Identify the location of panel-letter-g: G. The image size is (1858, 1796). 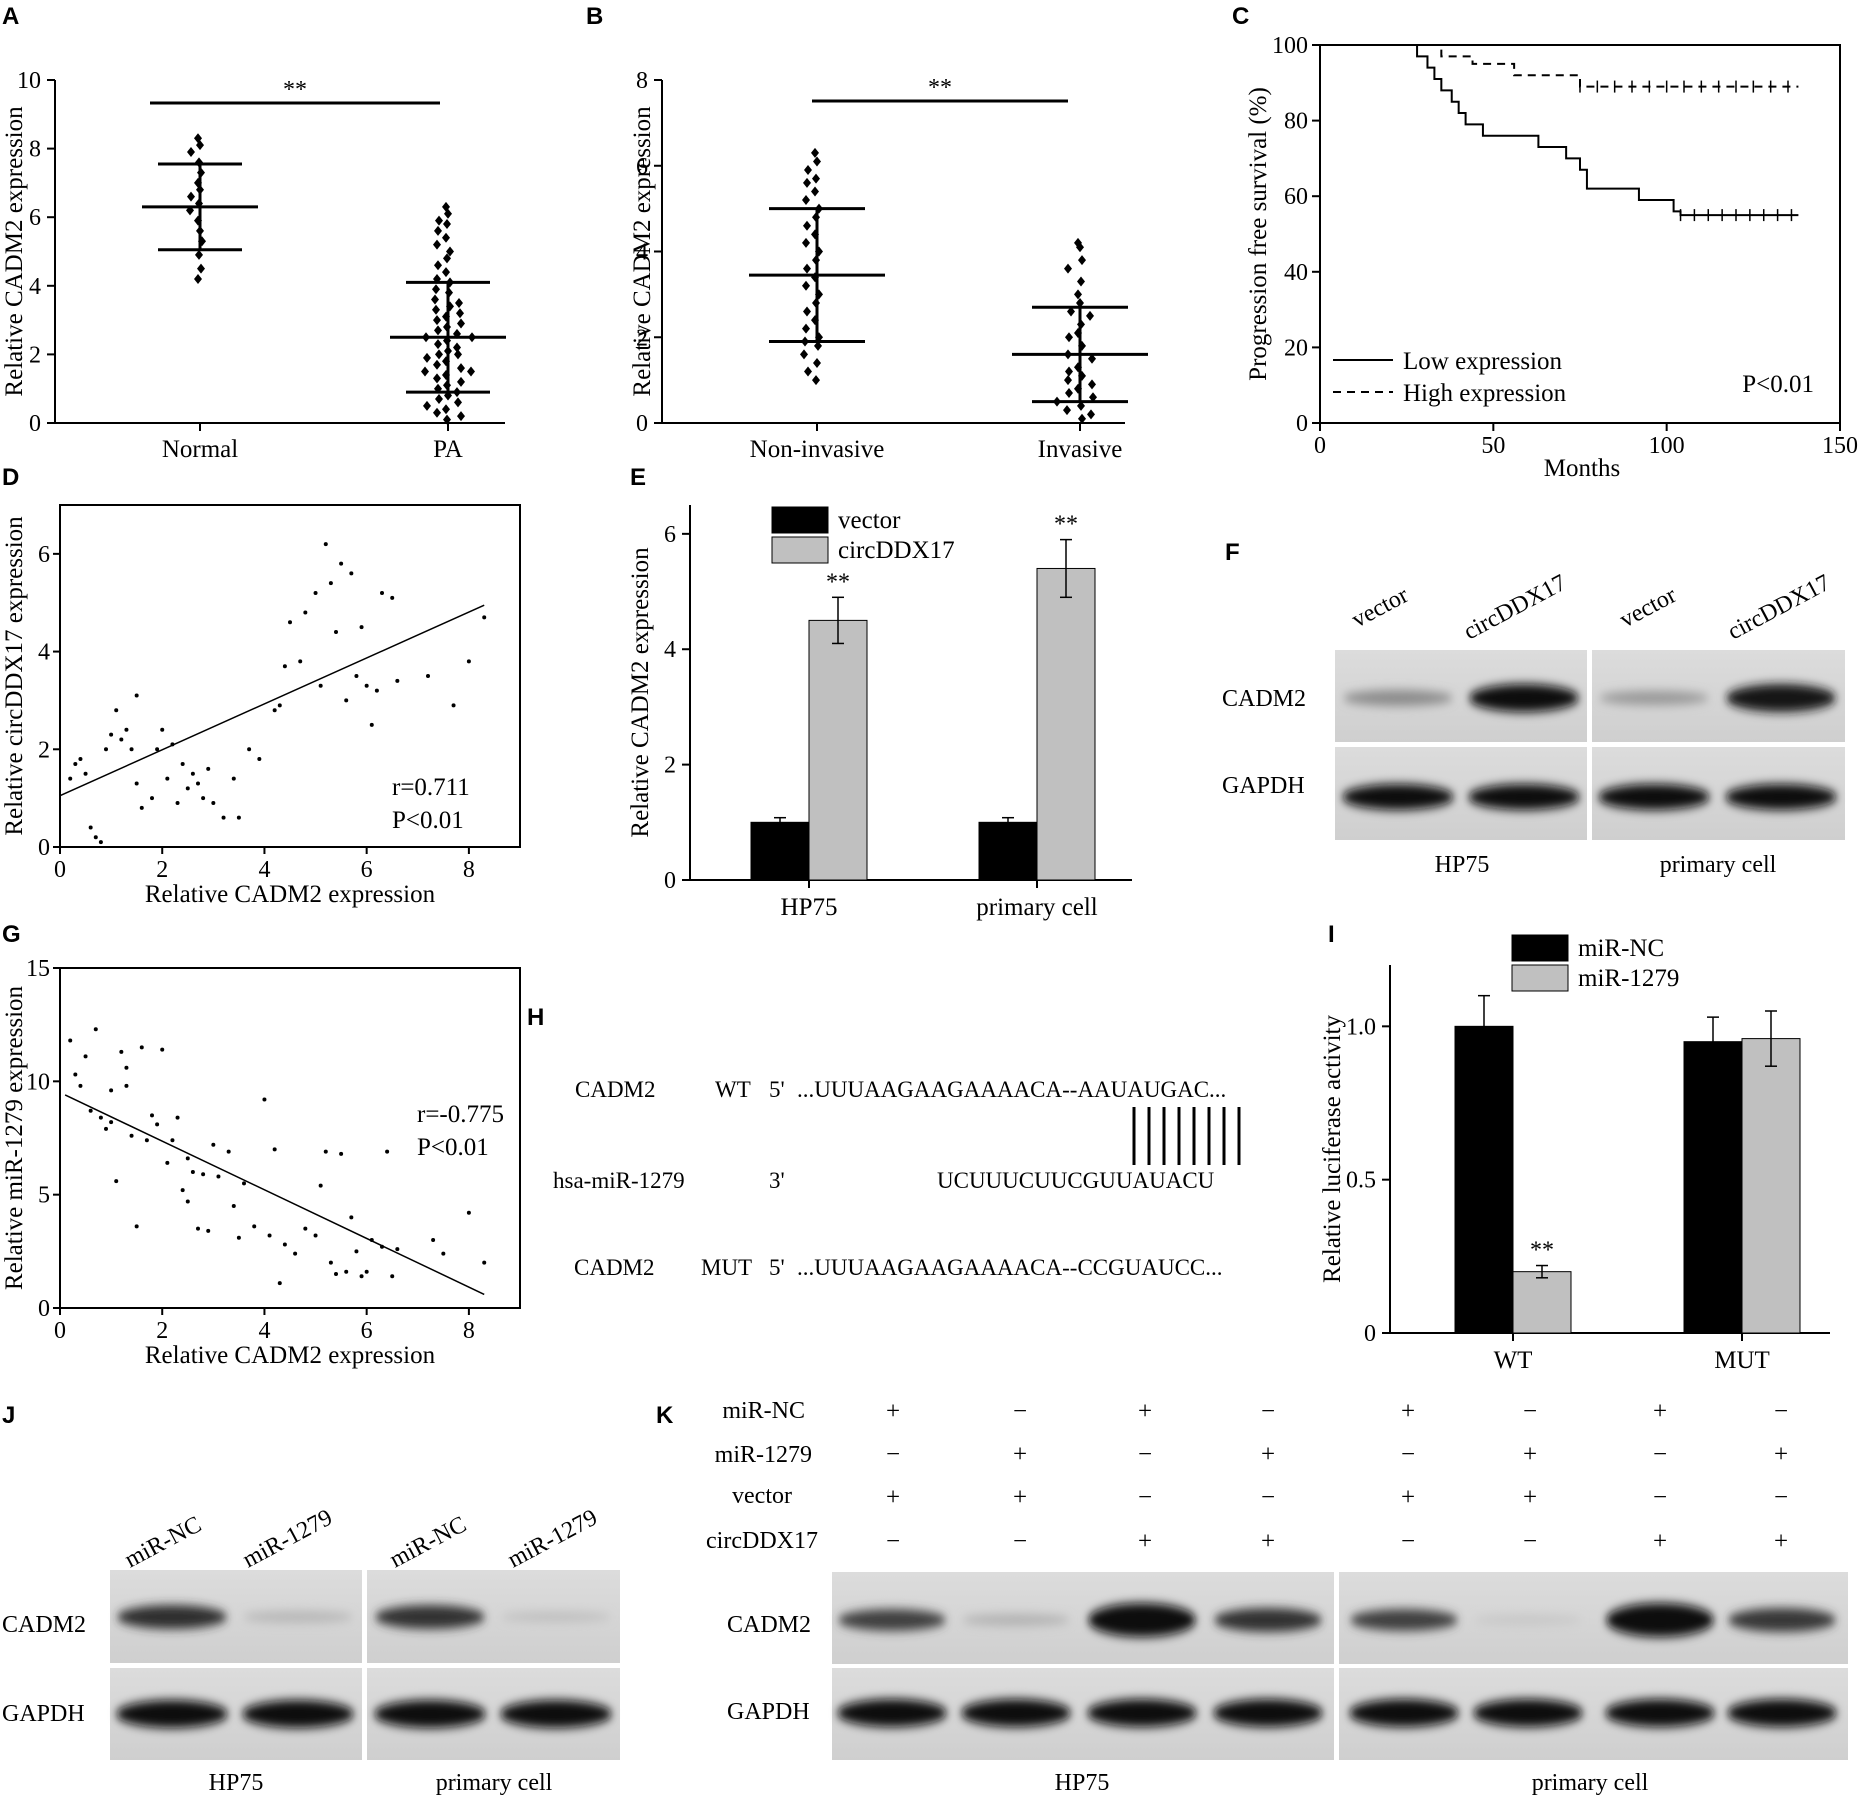
(11, 934).